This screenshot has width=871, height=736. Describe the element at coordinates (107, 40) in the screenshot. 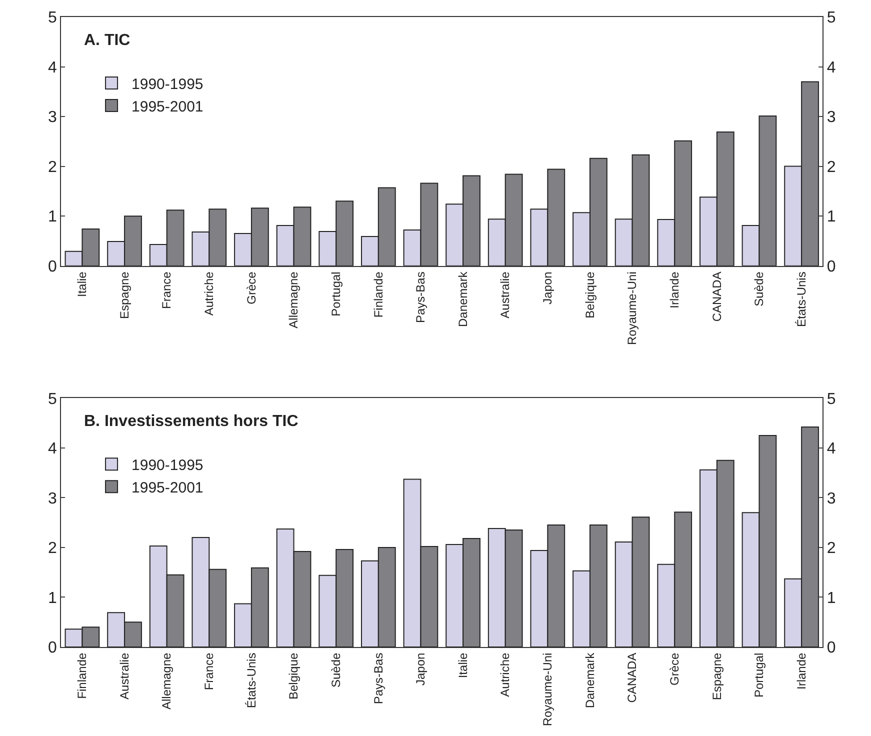

I see `text: A. TIC` at that location.